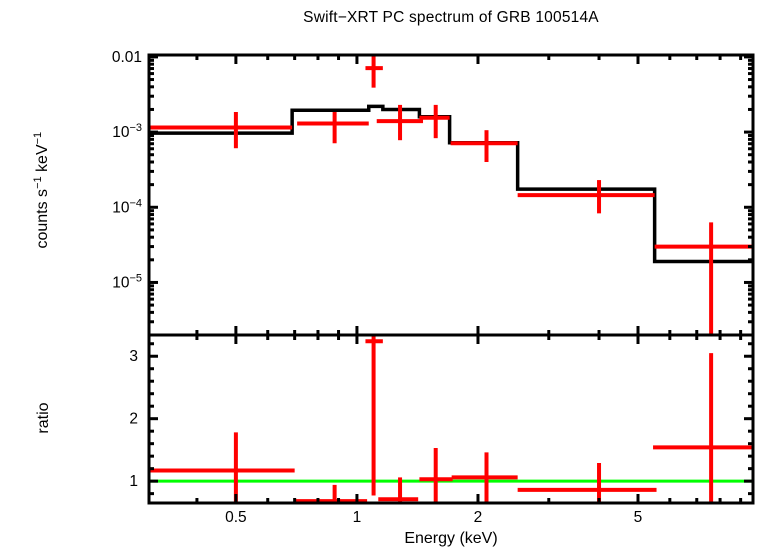 The height and width of the screenshot is (556, 758). What do you see at coordinates (127, 131) in the screenshot?
I see `spectrum-ytick-label: 10⁻³` at bounding box center [127, 131].